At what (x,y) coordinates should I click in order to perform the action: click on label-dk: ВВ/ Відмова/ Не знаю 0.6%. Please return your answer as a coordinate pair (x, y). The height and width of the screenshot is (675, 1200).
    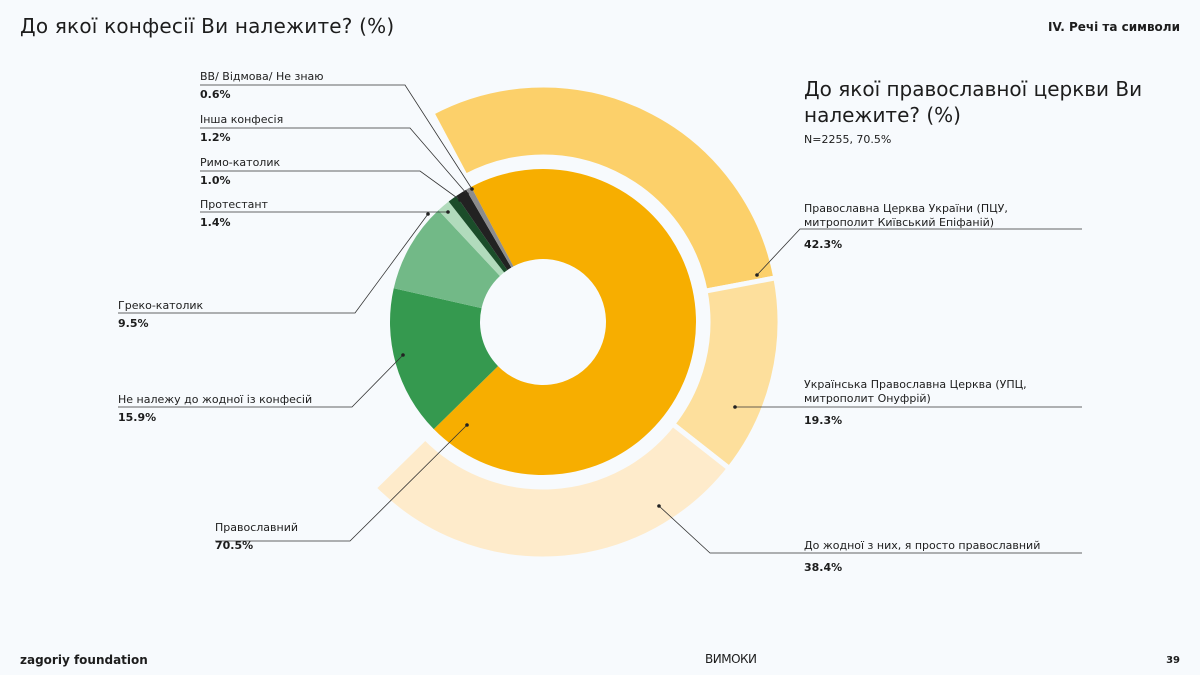
    Looking at the image, I should click on (262, 85).